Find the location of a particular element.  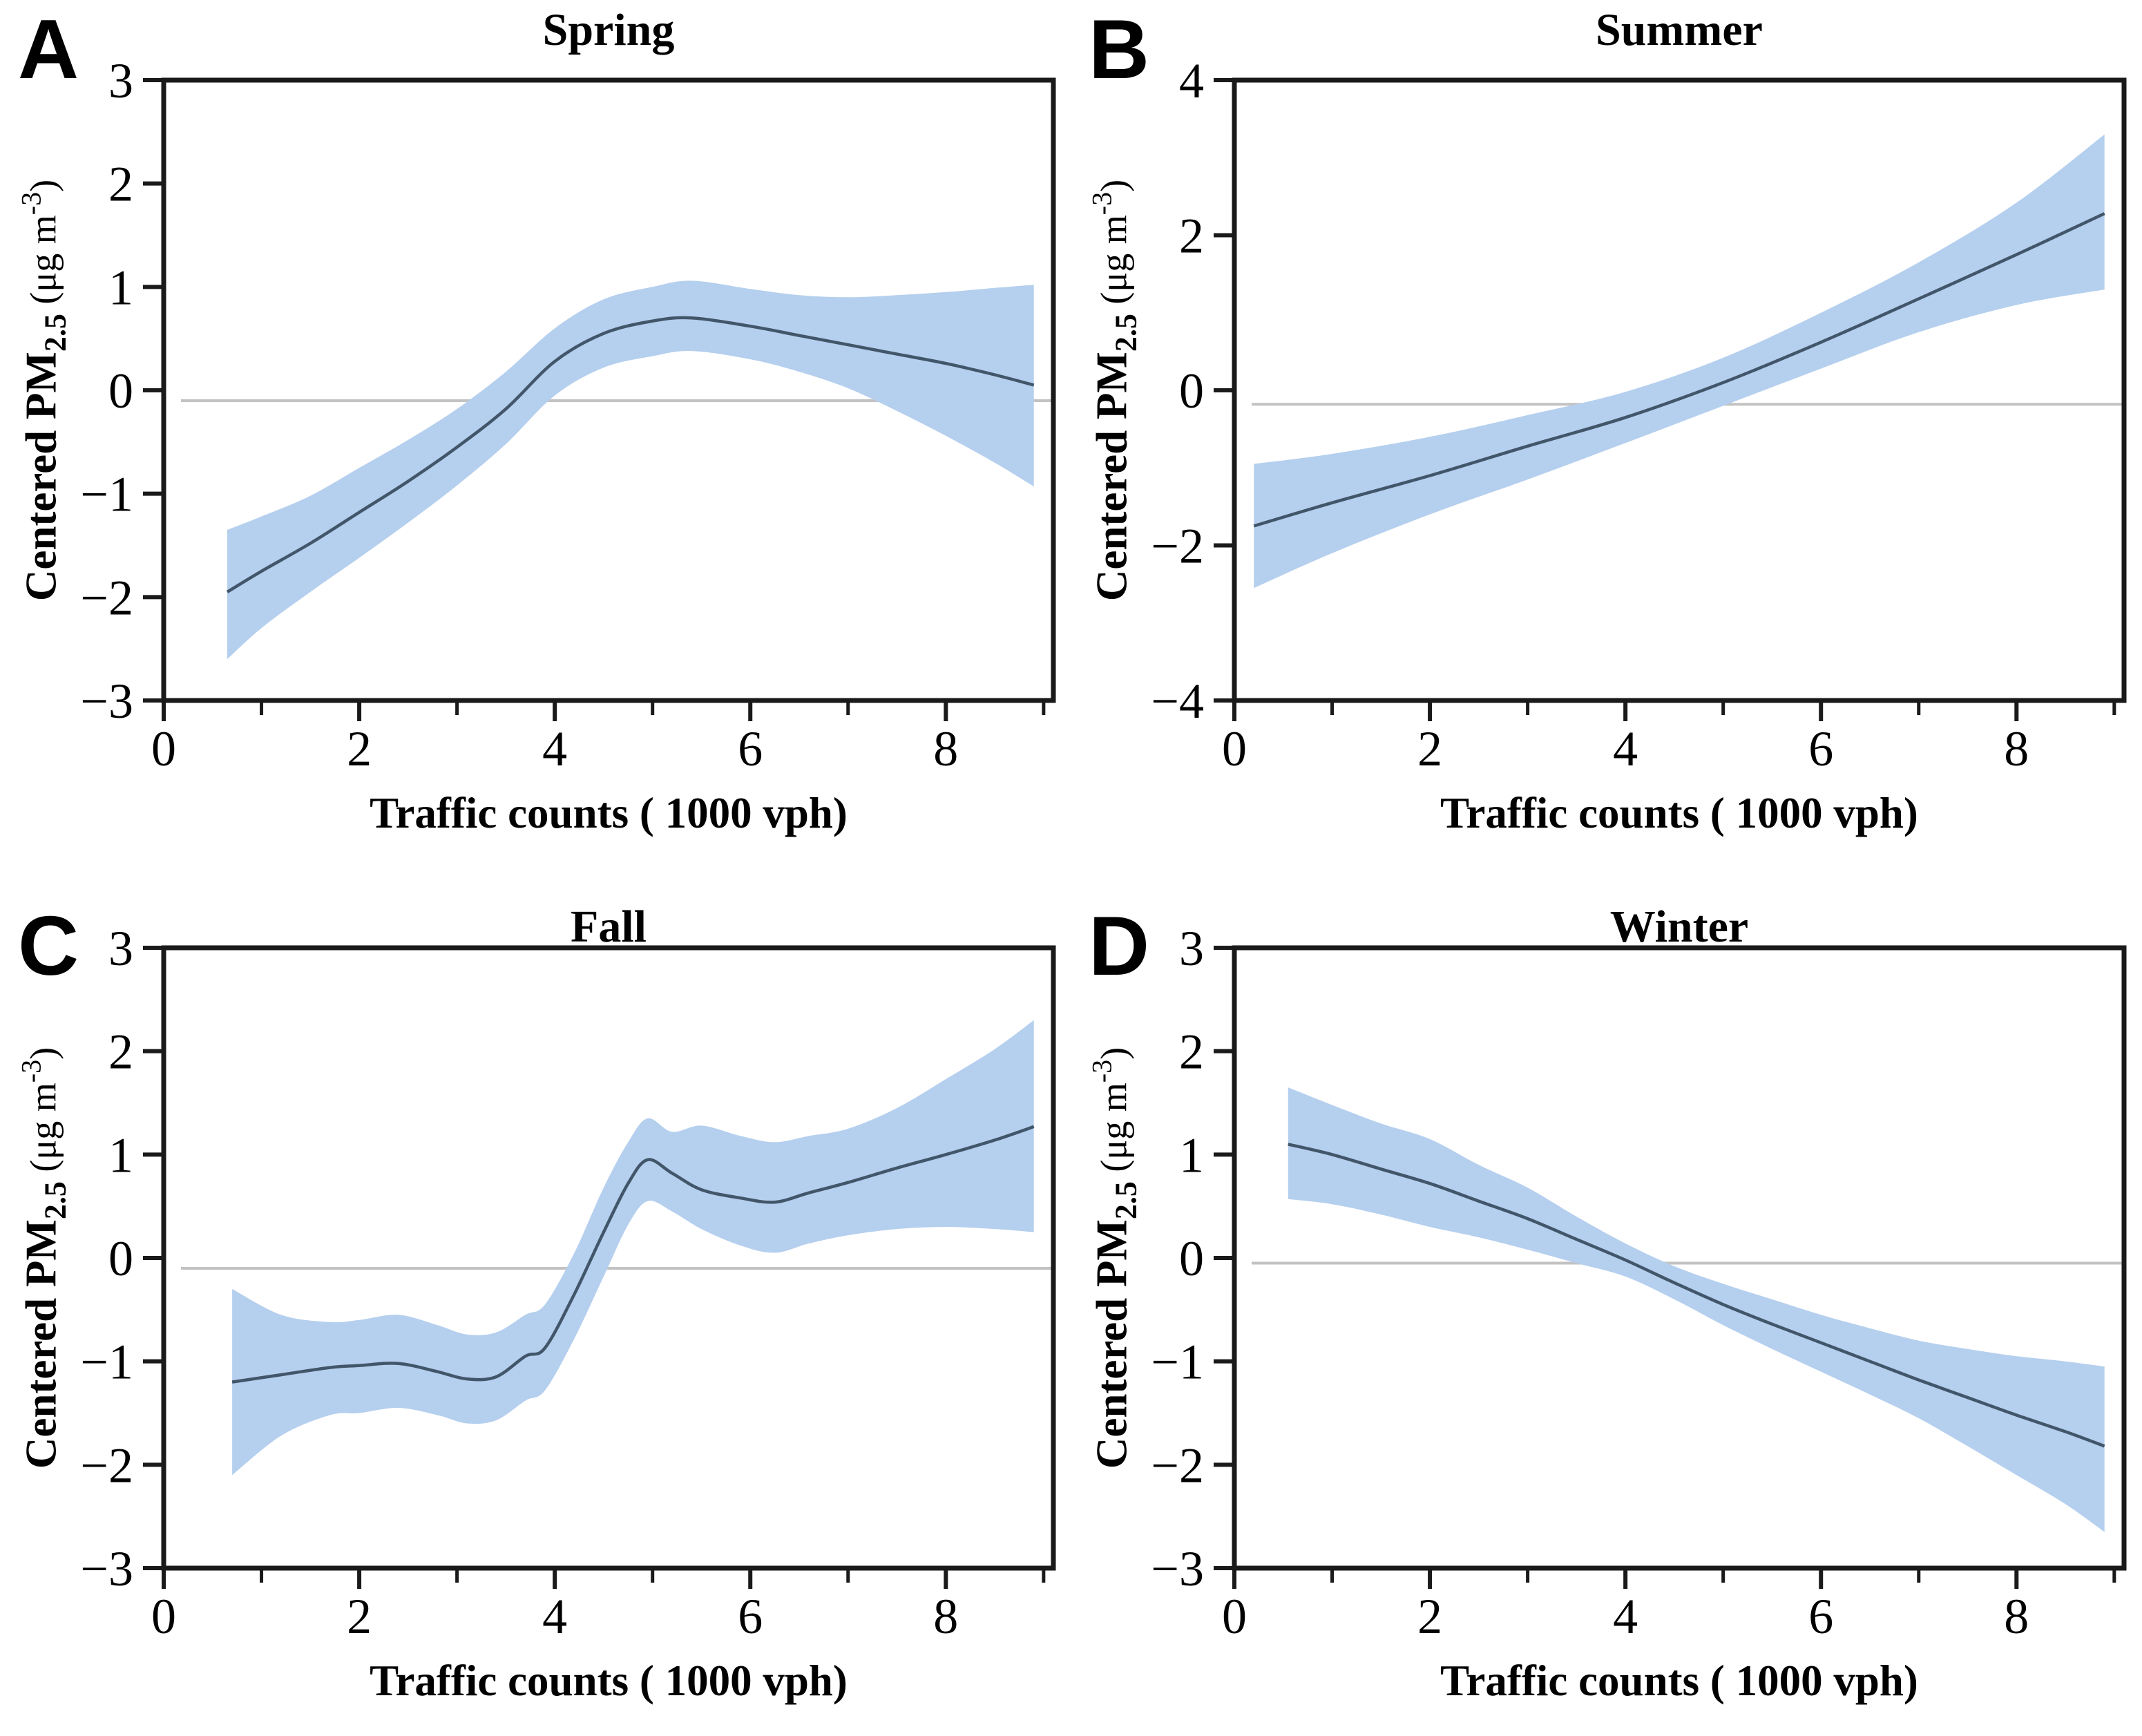

panel-letter-d: D is located at coordinates (1119, 946).